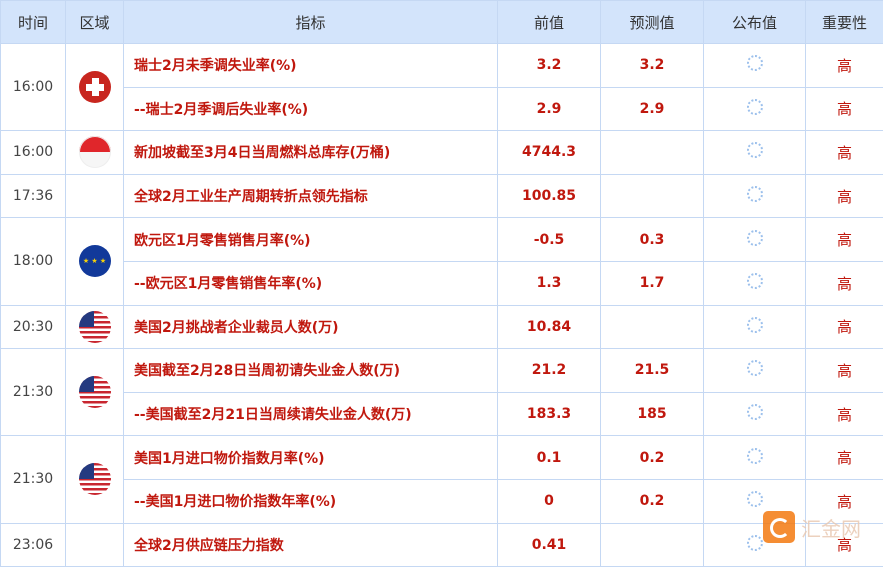 The image size is (883, 567). What do you see at coordinates (310, 152) in the screenshot?
I see `indicator-cell: 新加坡截至3月4日当周燃料总库存(万桶)` at bounding box center [310, 152].